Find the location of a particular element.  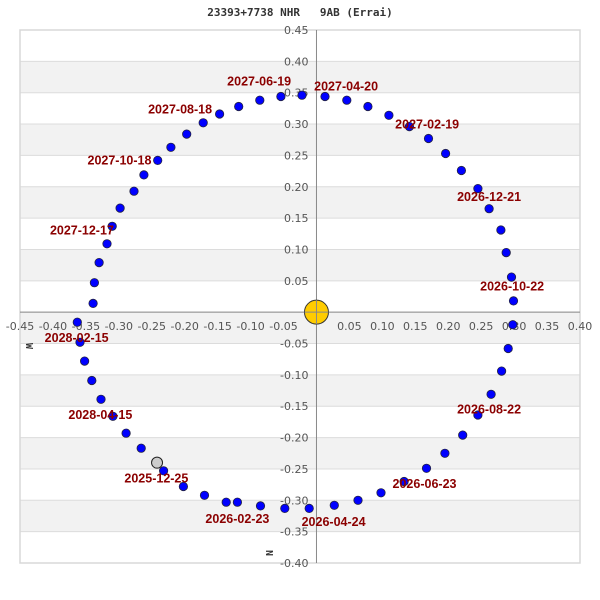

date-label: 2026-08-22 is located at coordinates (489, 409).